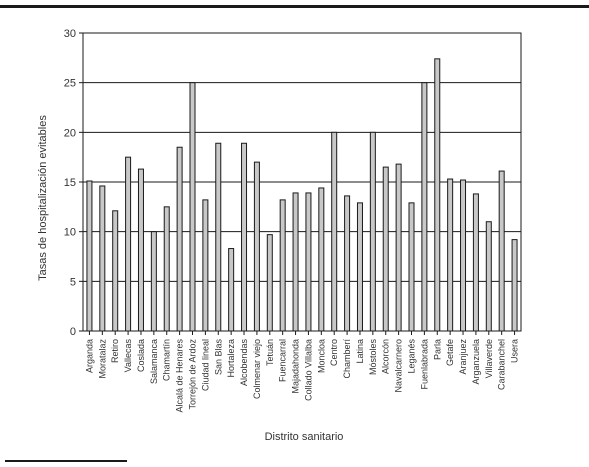 The image size is (589, 467). What do you see at coordinates (154, 361) in the screenshot?
I see `x-tick-label: Salamanca` at bounding box center [154, 361].